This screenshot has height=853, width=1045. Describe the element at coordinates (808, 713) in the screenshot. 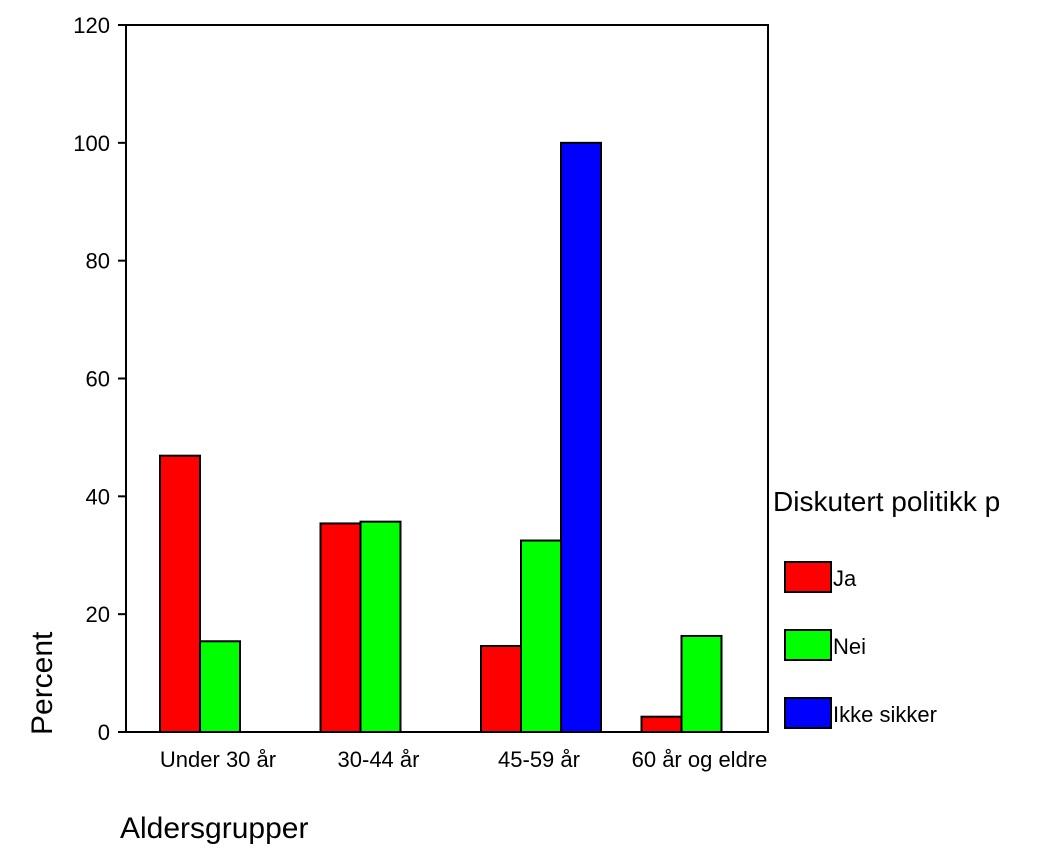

I see `legend-swatch-ikke-sikker` at that location.